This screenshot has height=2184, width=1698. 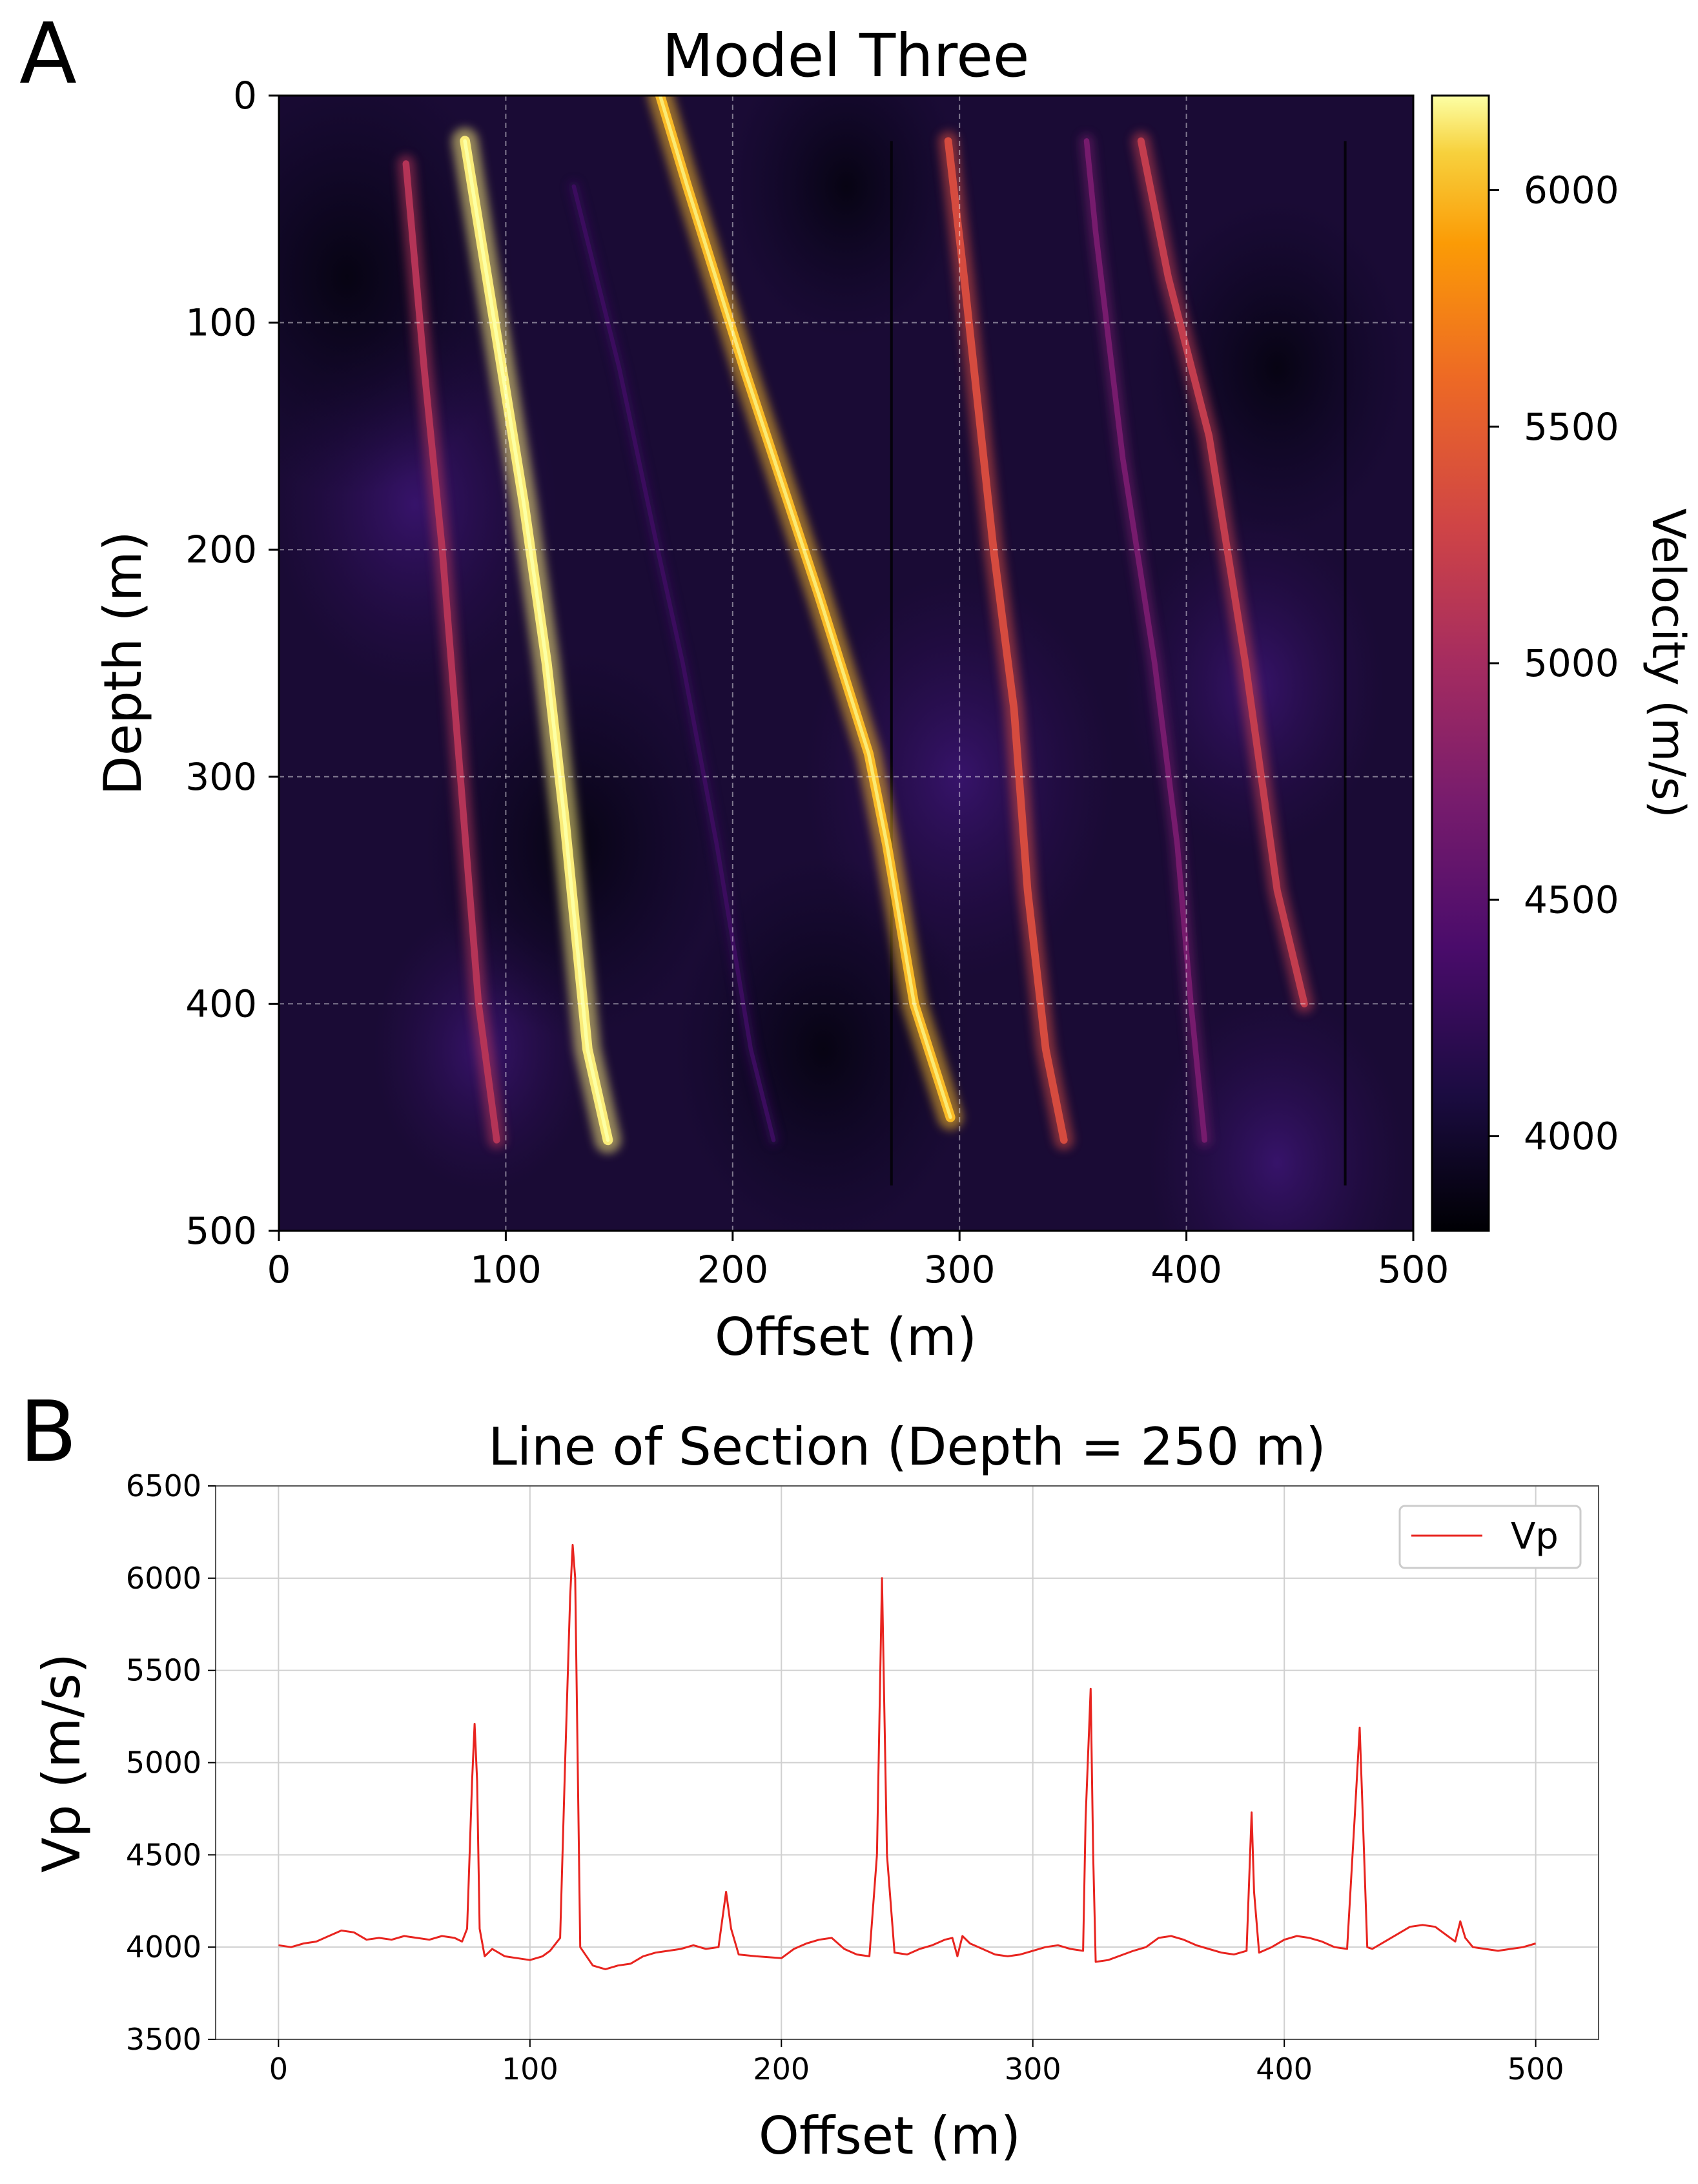 What do you see at coordinates (48, 54) in the screenshot?
I see `panel-label-a: A` at bounding box center [48, 54].